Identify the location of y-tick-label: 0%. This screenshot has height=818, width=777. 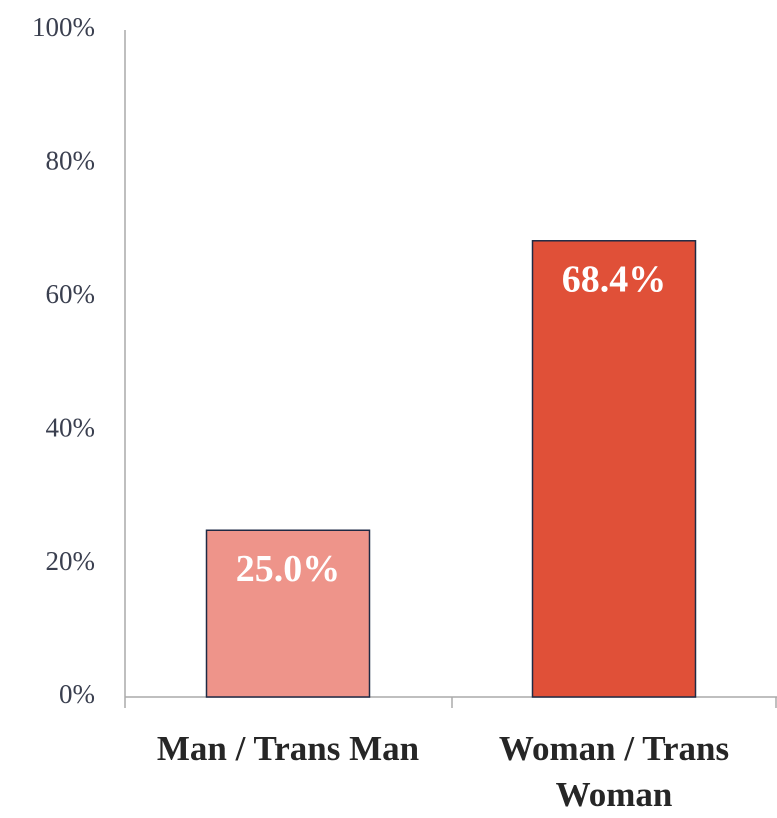
(77, 694).